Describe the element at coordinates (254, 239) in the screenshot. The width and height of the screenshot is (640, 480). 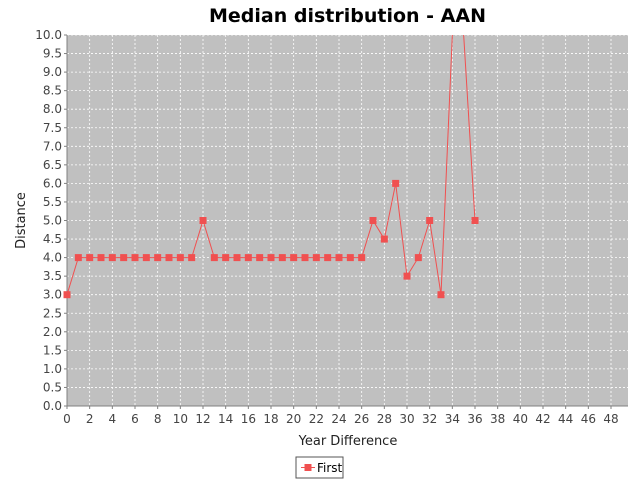
I see `series-line` at that location.